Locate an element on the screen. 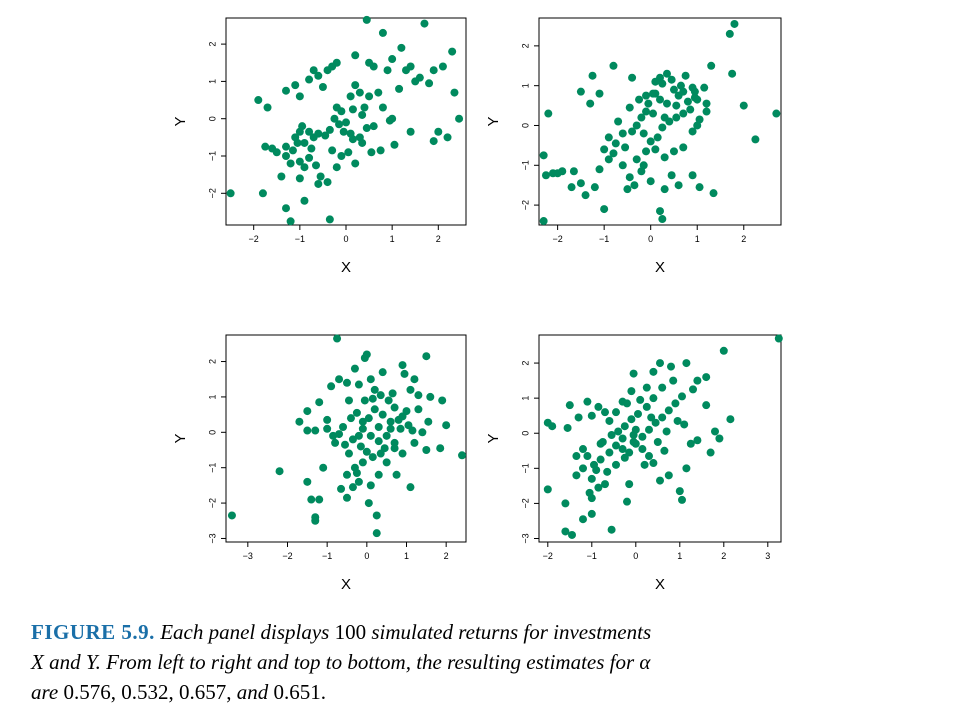  y-tick-label: −2 is located at coordinates (525, 205).